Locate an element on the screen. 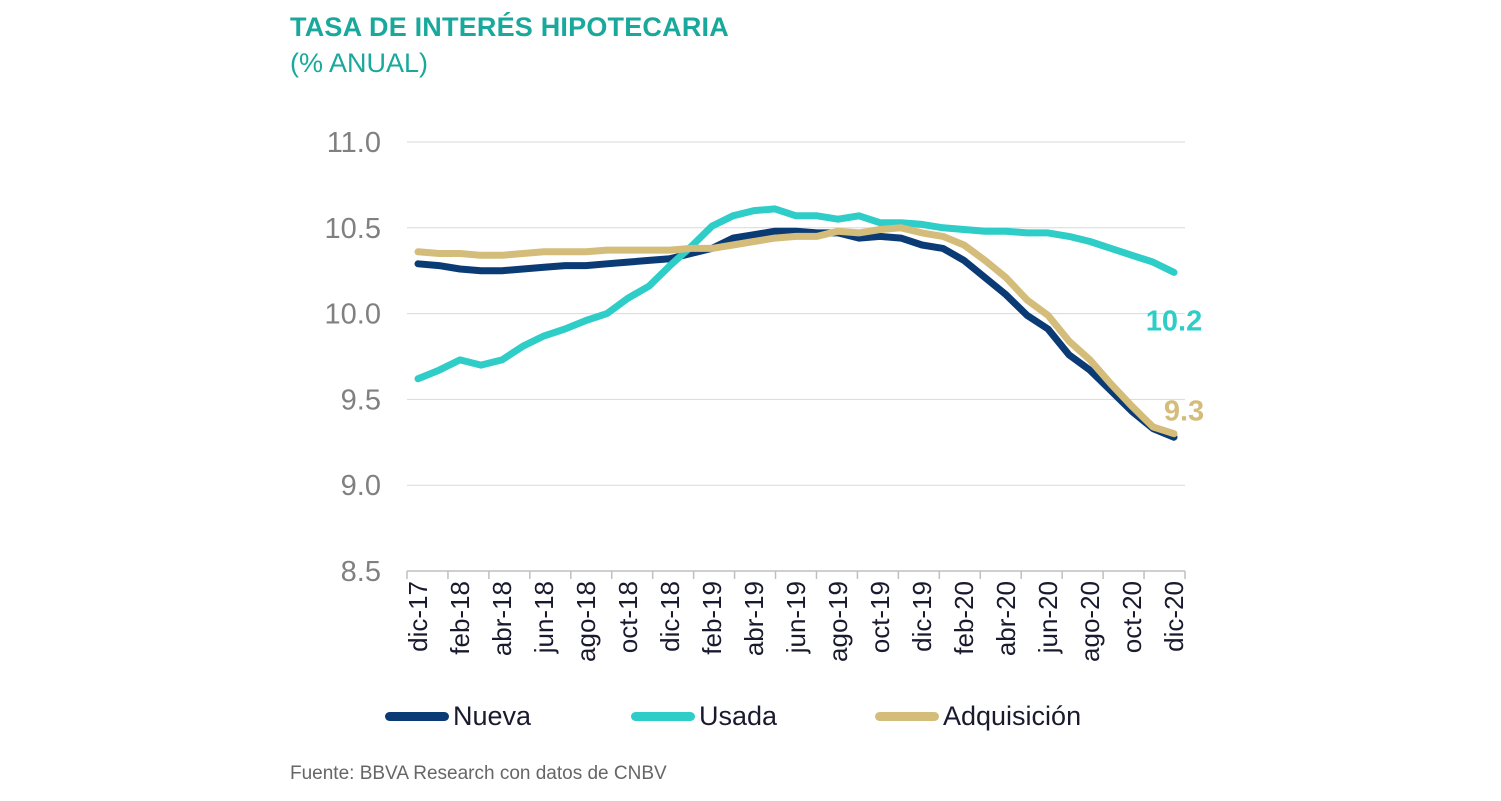 The height and width of the screenshot is (801, 1501). y-tick-label: 10.0 is located at coordinates (353, 315).